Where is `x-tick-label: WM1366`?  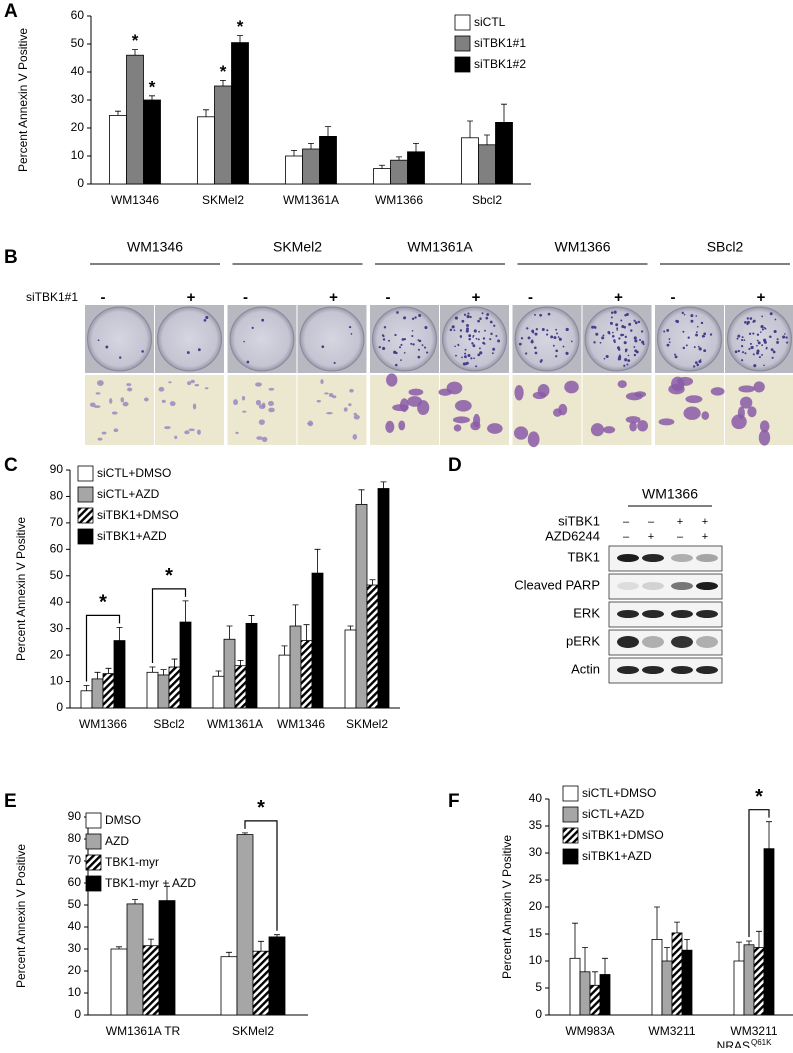
x-tick-label: WM1366 is located at coordinates (399, 200).